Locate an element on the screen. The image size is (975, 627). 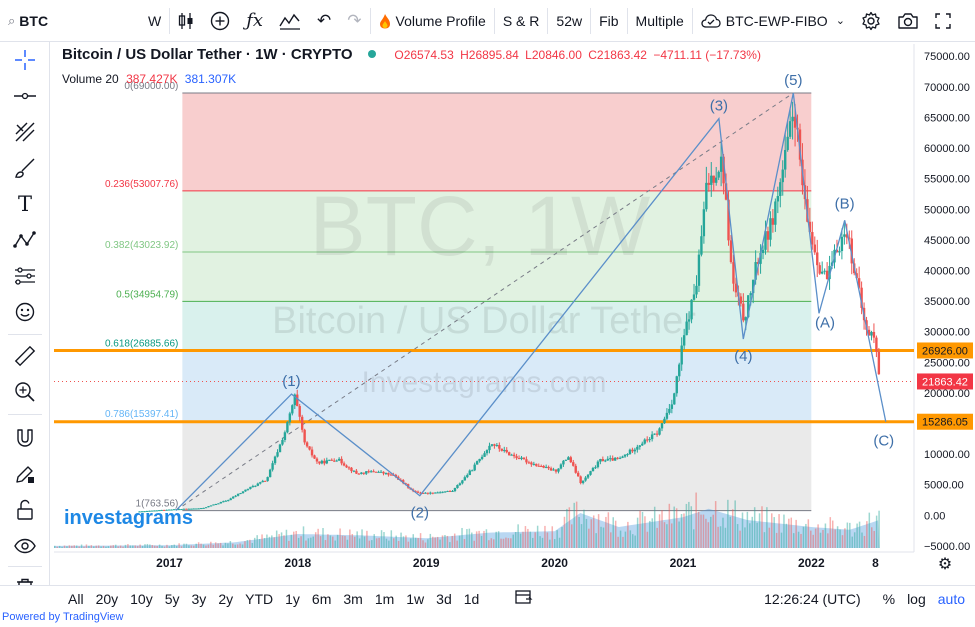
range-button-20y: 20y is located at coordinates (107, 598).